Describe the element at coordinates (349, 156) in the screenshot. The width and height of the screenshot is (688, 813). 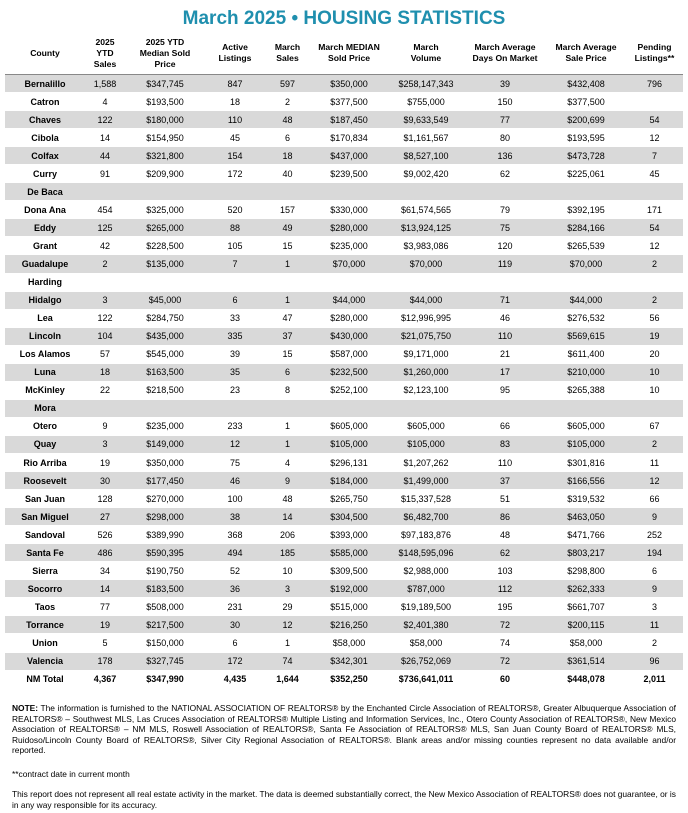
I see `data-cell: $437,000` at that location.